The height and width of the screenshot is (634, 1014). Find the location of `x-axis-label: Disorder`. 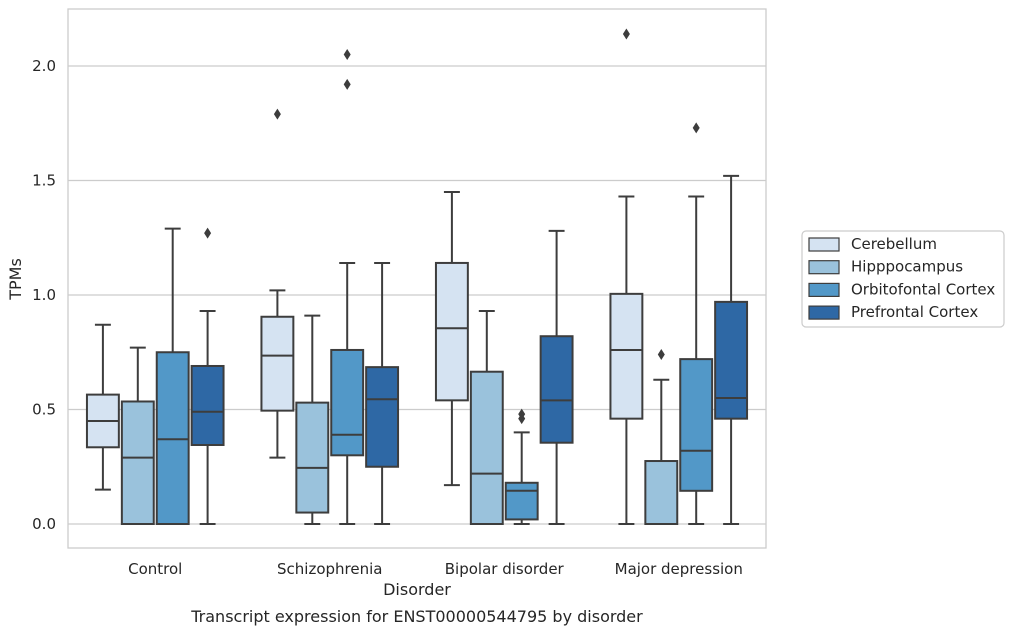

x-axis-label: Disorder is located at coordinates (417, 589).